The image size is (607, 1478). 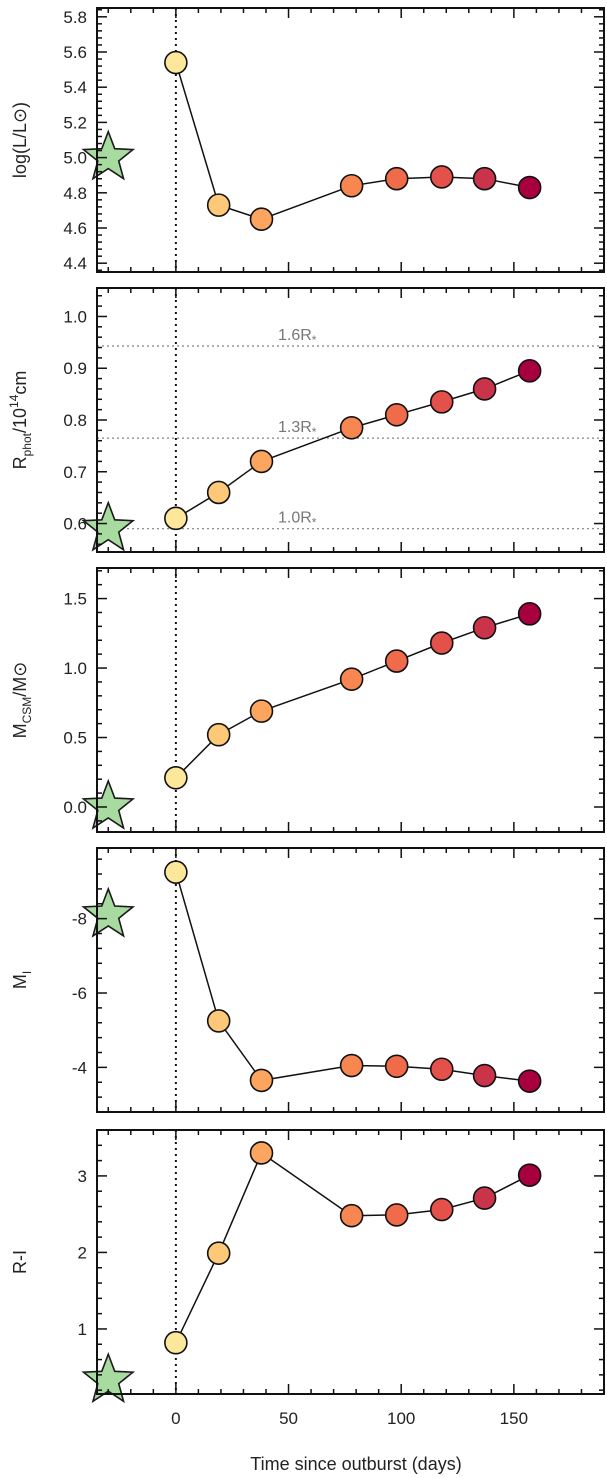 I want to click on y-tick-label: 5.8, so click(x=75, y=17).